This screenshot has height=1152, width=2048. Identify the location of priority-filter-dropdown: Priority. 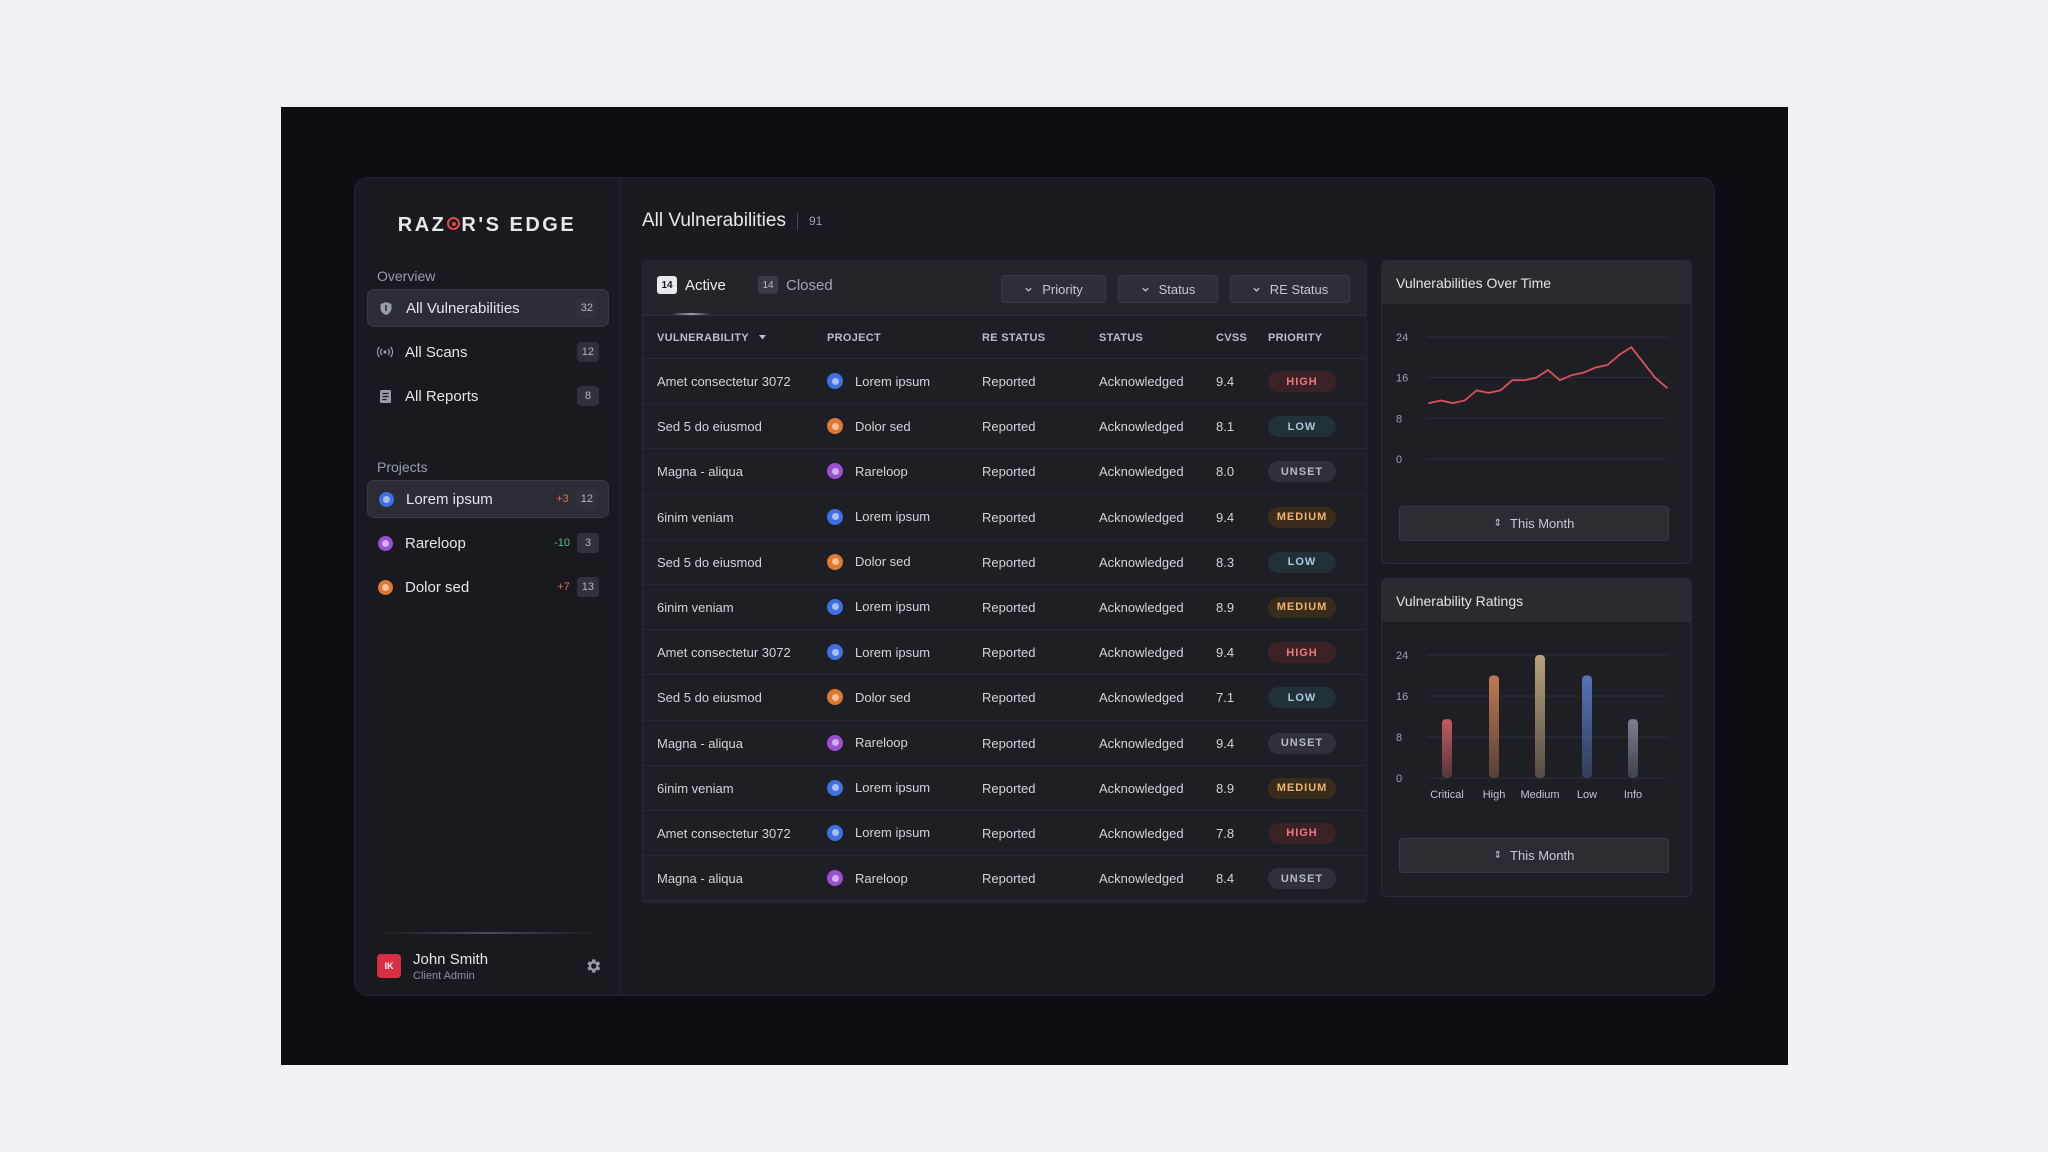
(1053, 289).